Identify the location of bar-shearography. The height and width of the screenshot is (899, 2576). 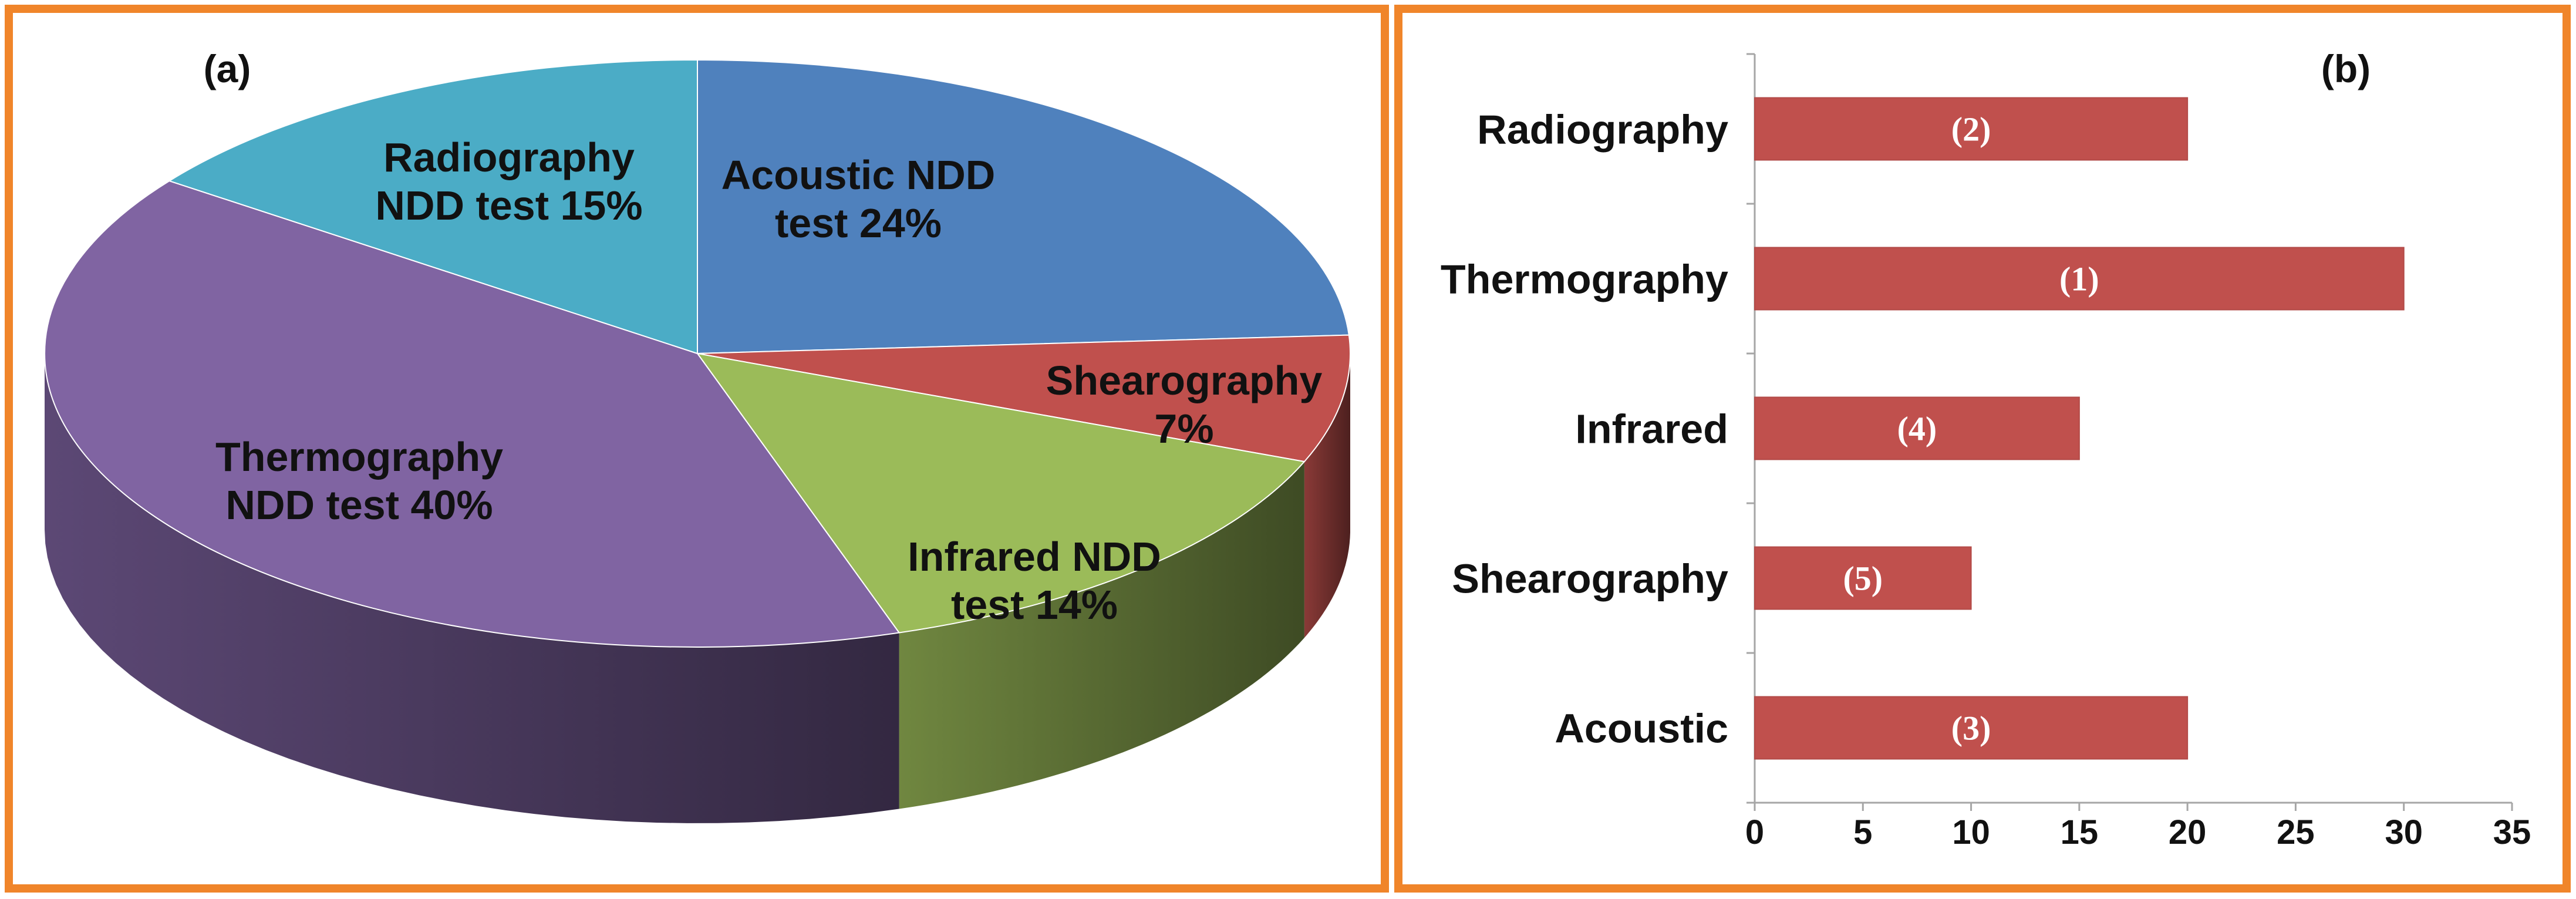
(1863, 578).